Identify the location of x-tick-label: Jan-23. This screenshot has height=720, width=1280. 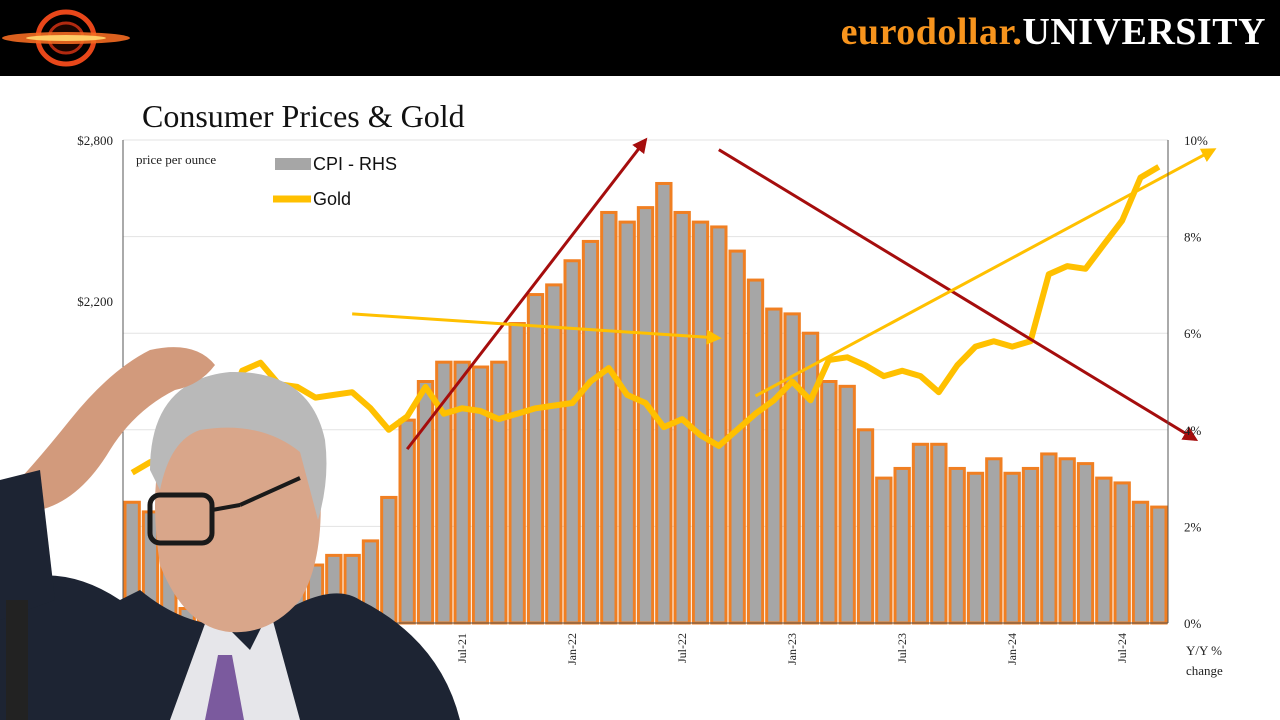
(792, 649).